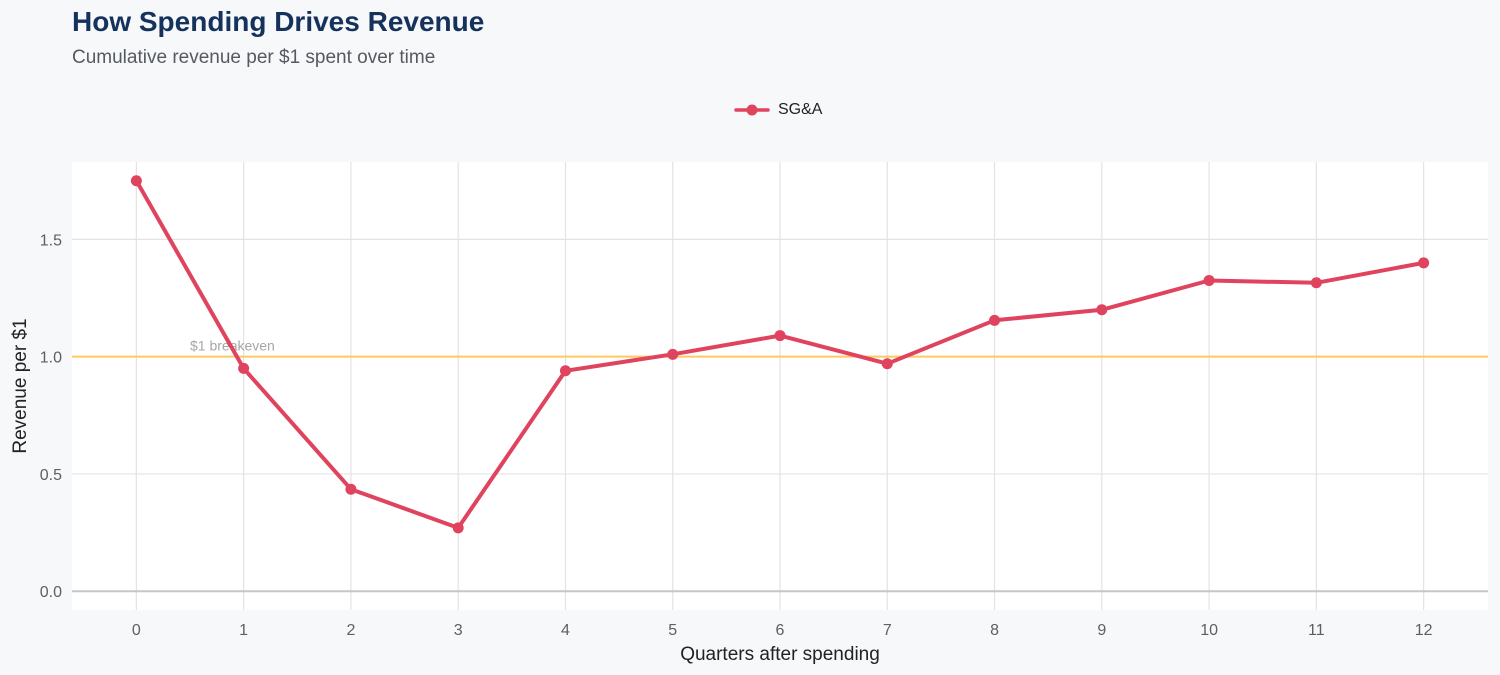 The image size is (1500, 675). I want to click on x-tick-label: 5, so click(672, 630).